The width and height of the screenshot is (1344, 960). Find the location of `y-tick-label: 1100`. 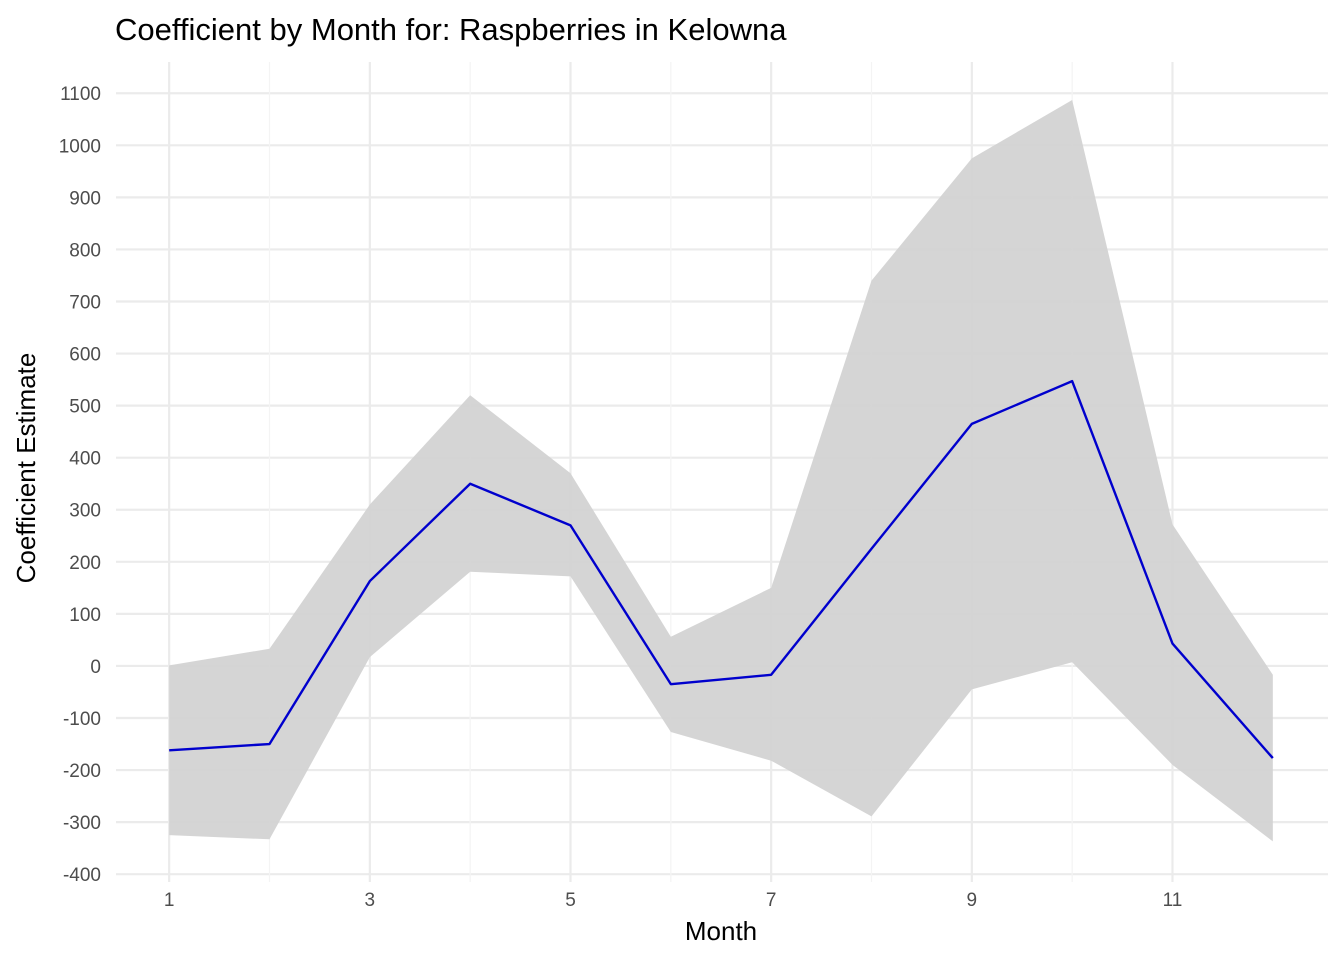

y-tick-label: 1100 is located at coordinates (80, 94).